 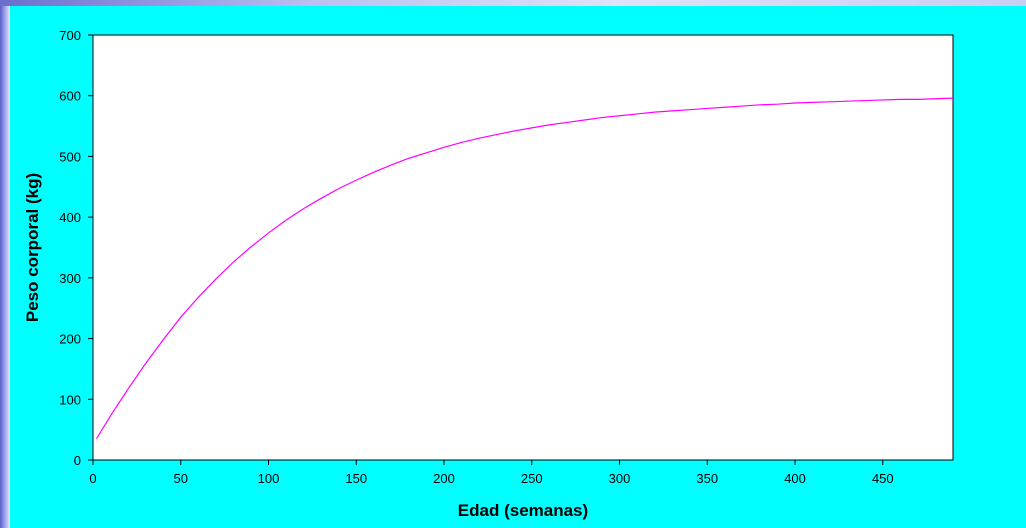 What do you see at coordinates (92, 478) in the screenshot?
I see `x-tick-label: 0` at bounding box center [92, 478].